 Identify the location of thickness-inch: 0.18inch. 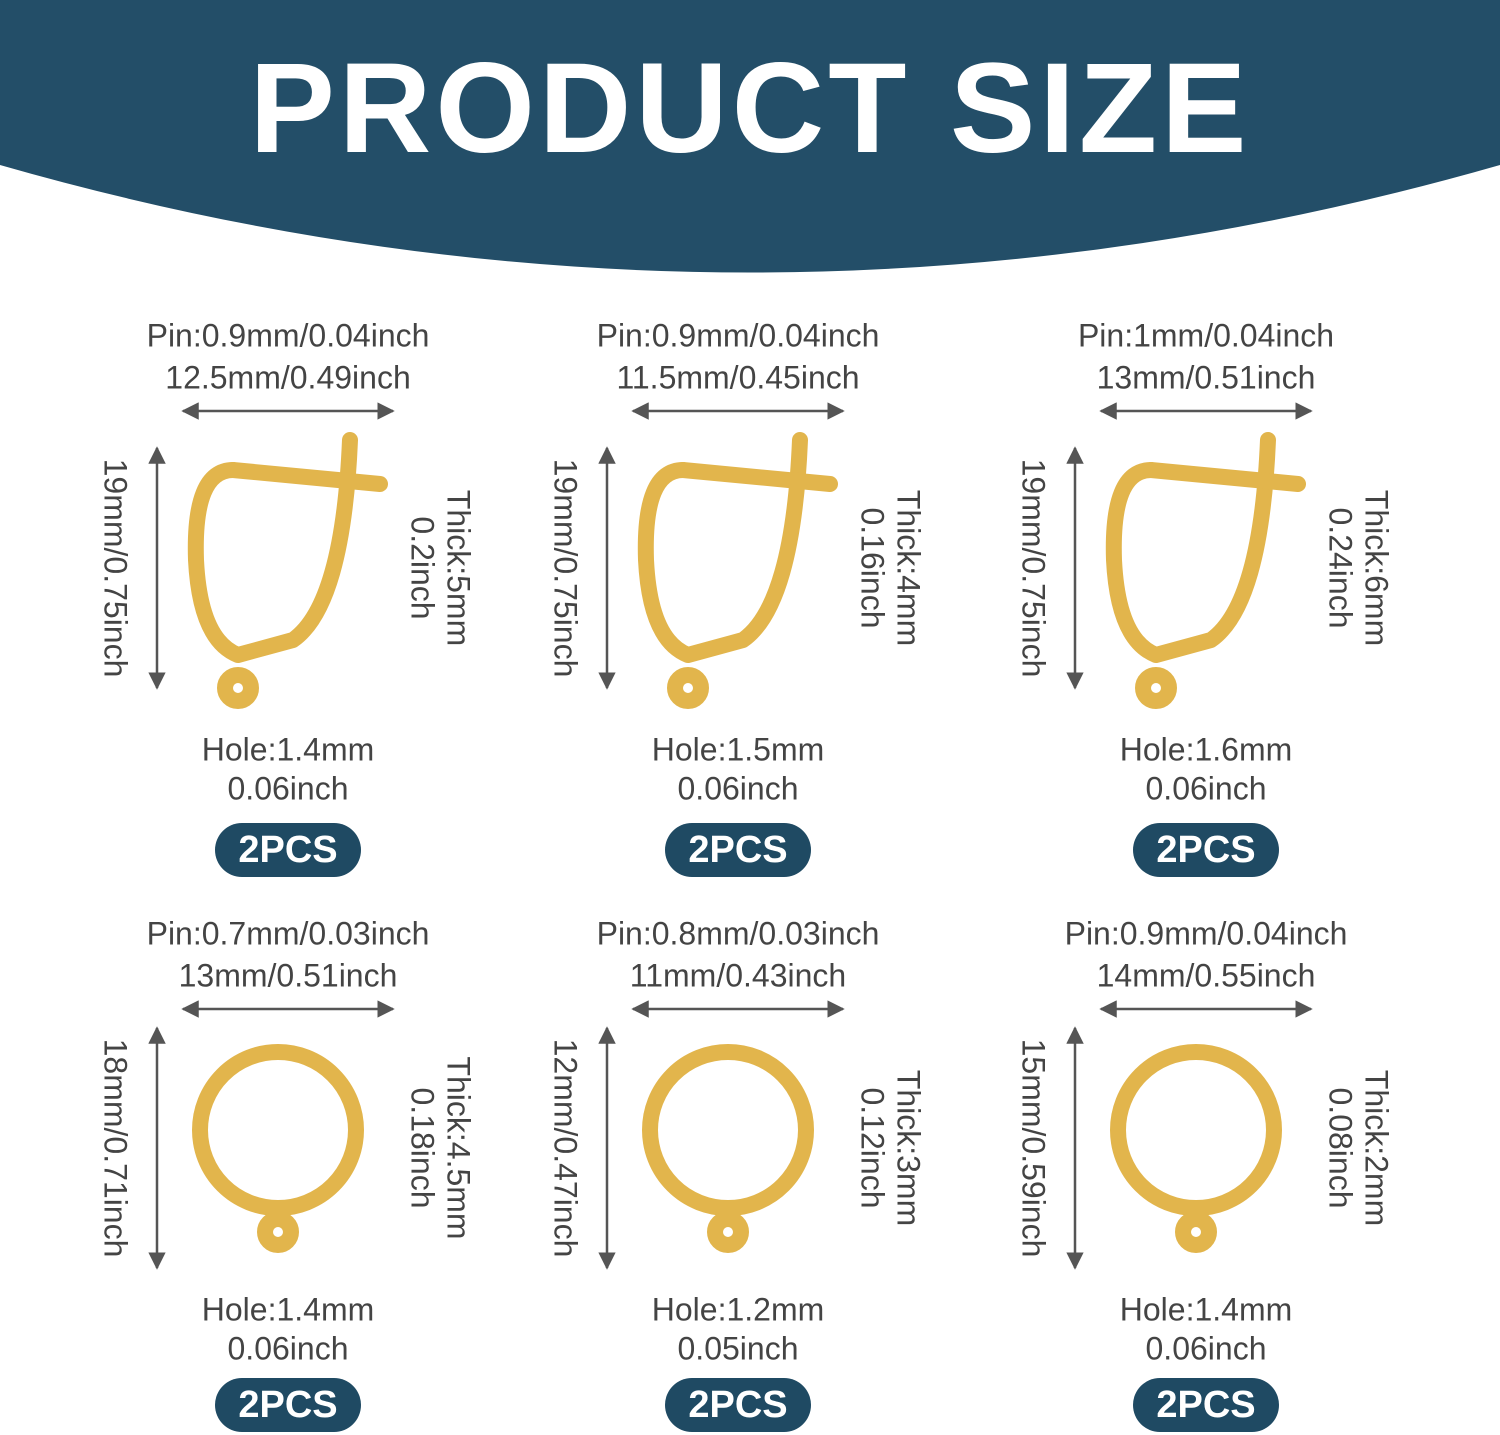
(423, 1148).